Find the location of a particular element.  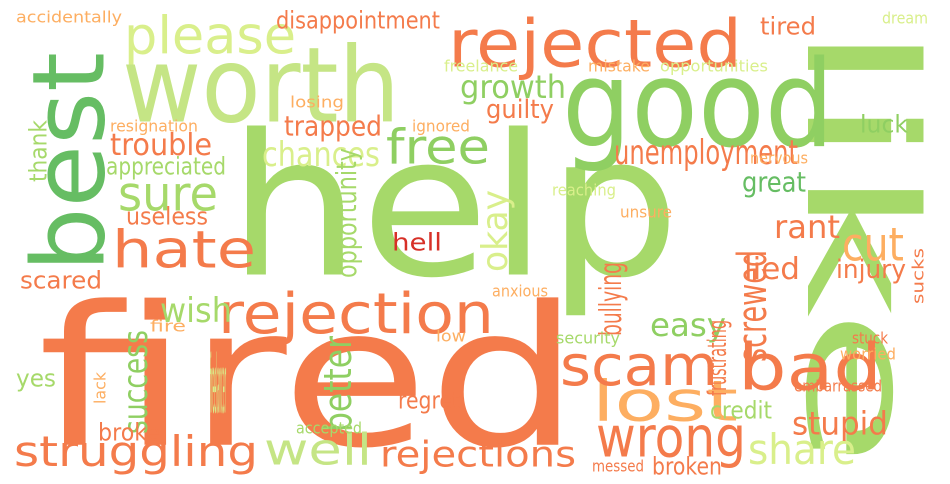

word: tired is located at coordinates (788, 27).